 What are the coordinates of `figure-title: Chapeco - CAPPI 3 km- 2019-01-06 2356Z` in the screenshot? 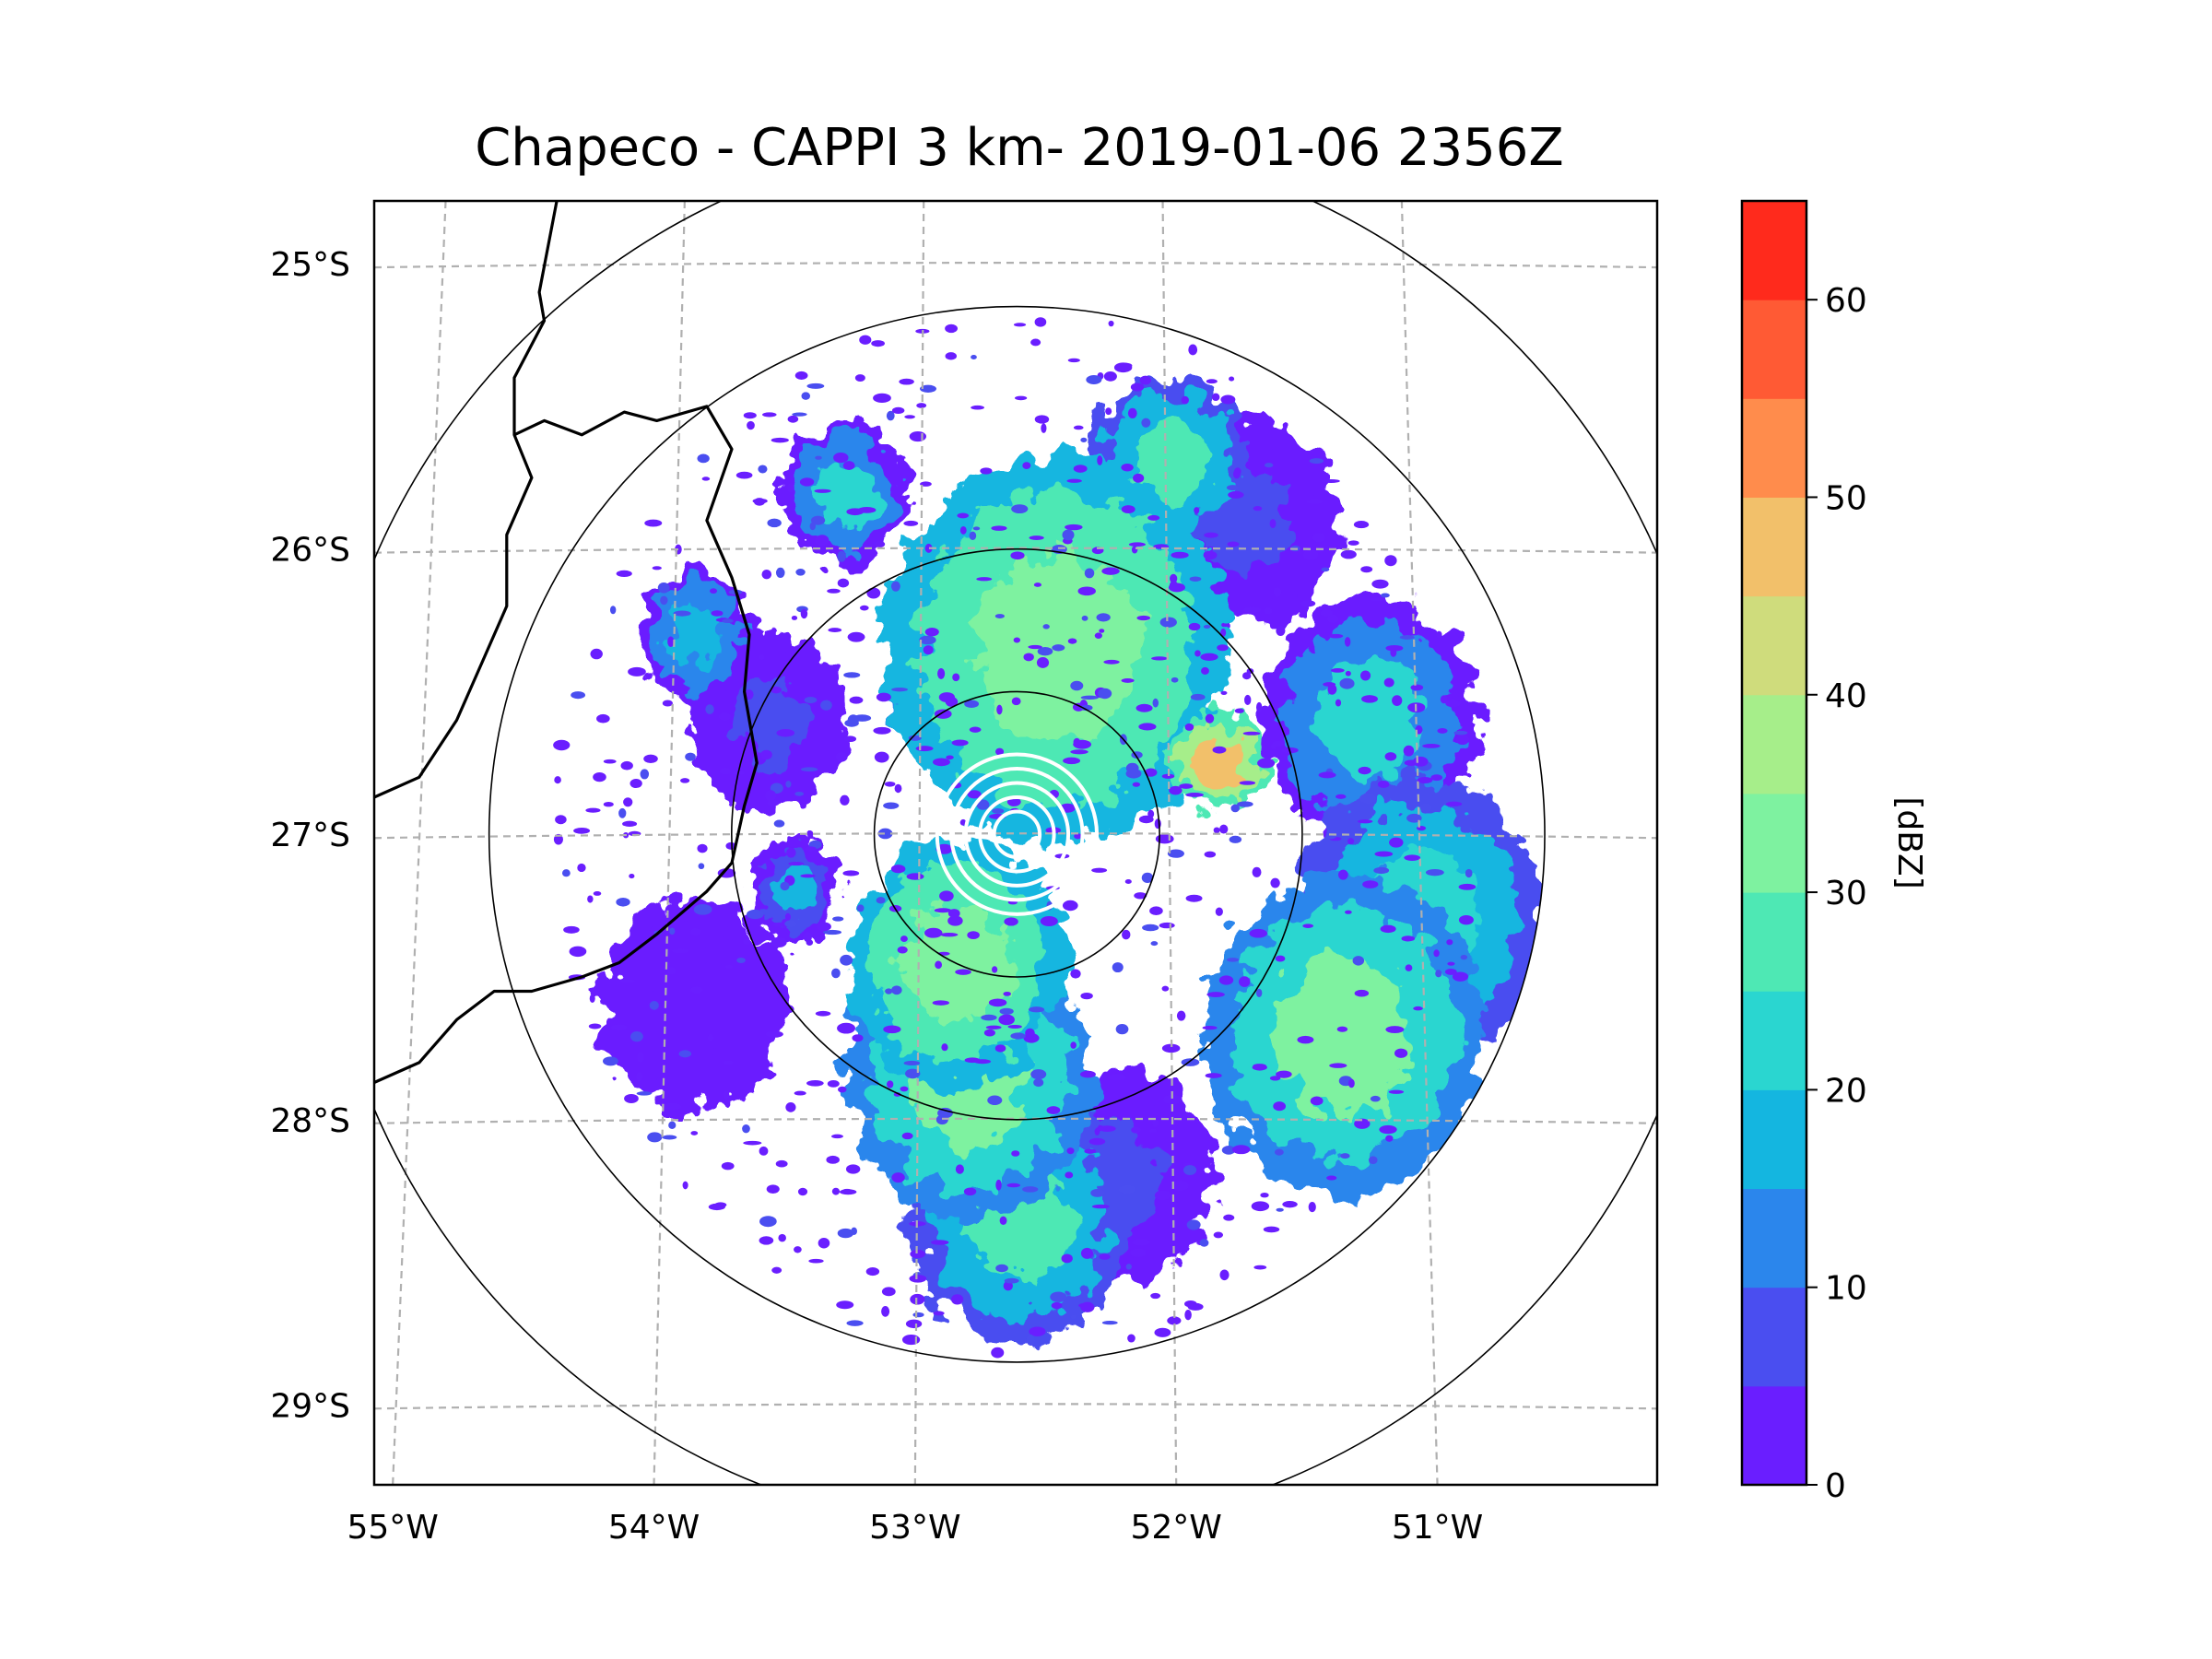 It's located at (1019, 148).